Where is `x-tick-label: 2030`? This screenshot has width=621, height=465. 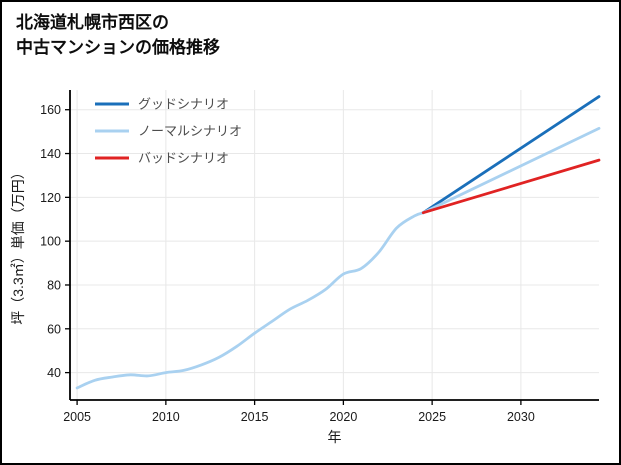 x-tick-label: 2030 is located at coordinates (521, 417).